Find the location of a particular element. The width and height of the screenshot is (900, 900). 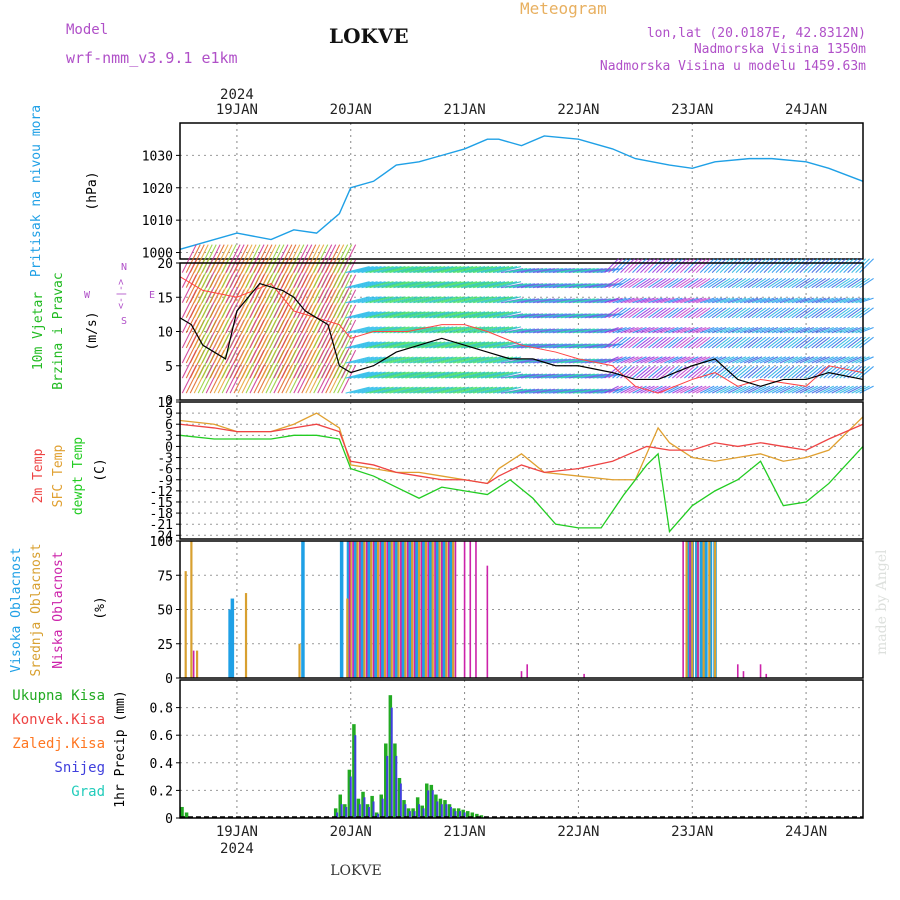

wind-panel: 0 5 10 15 20 is located at coordinates (515, 326).